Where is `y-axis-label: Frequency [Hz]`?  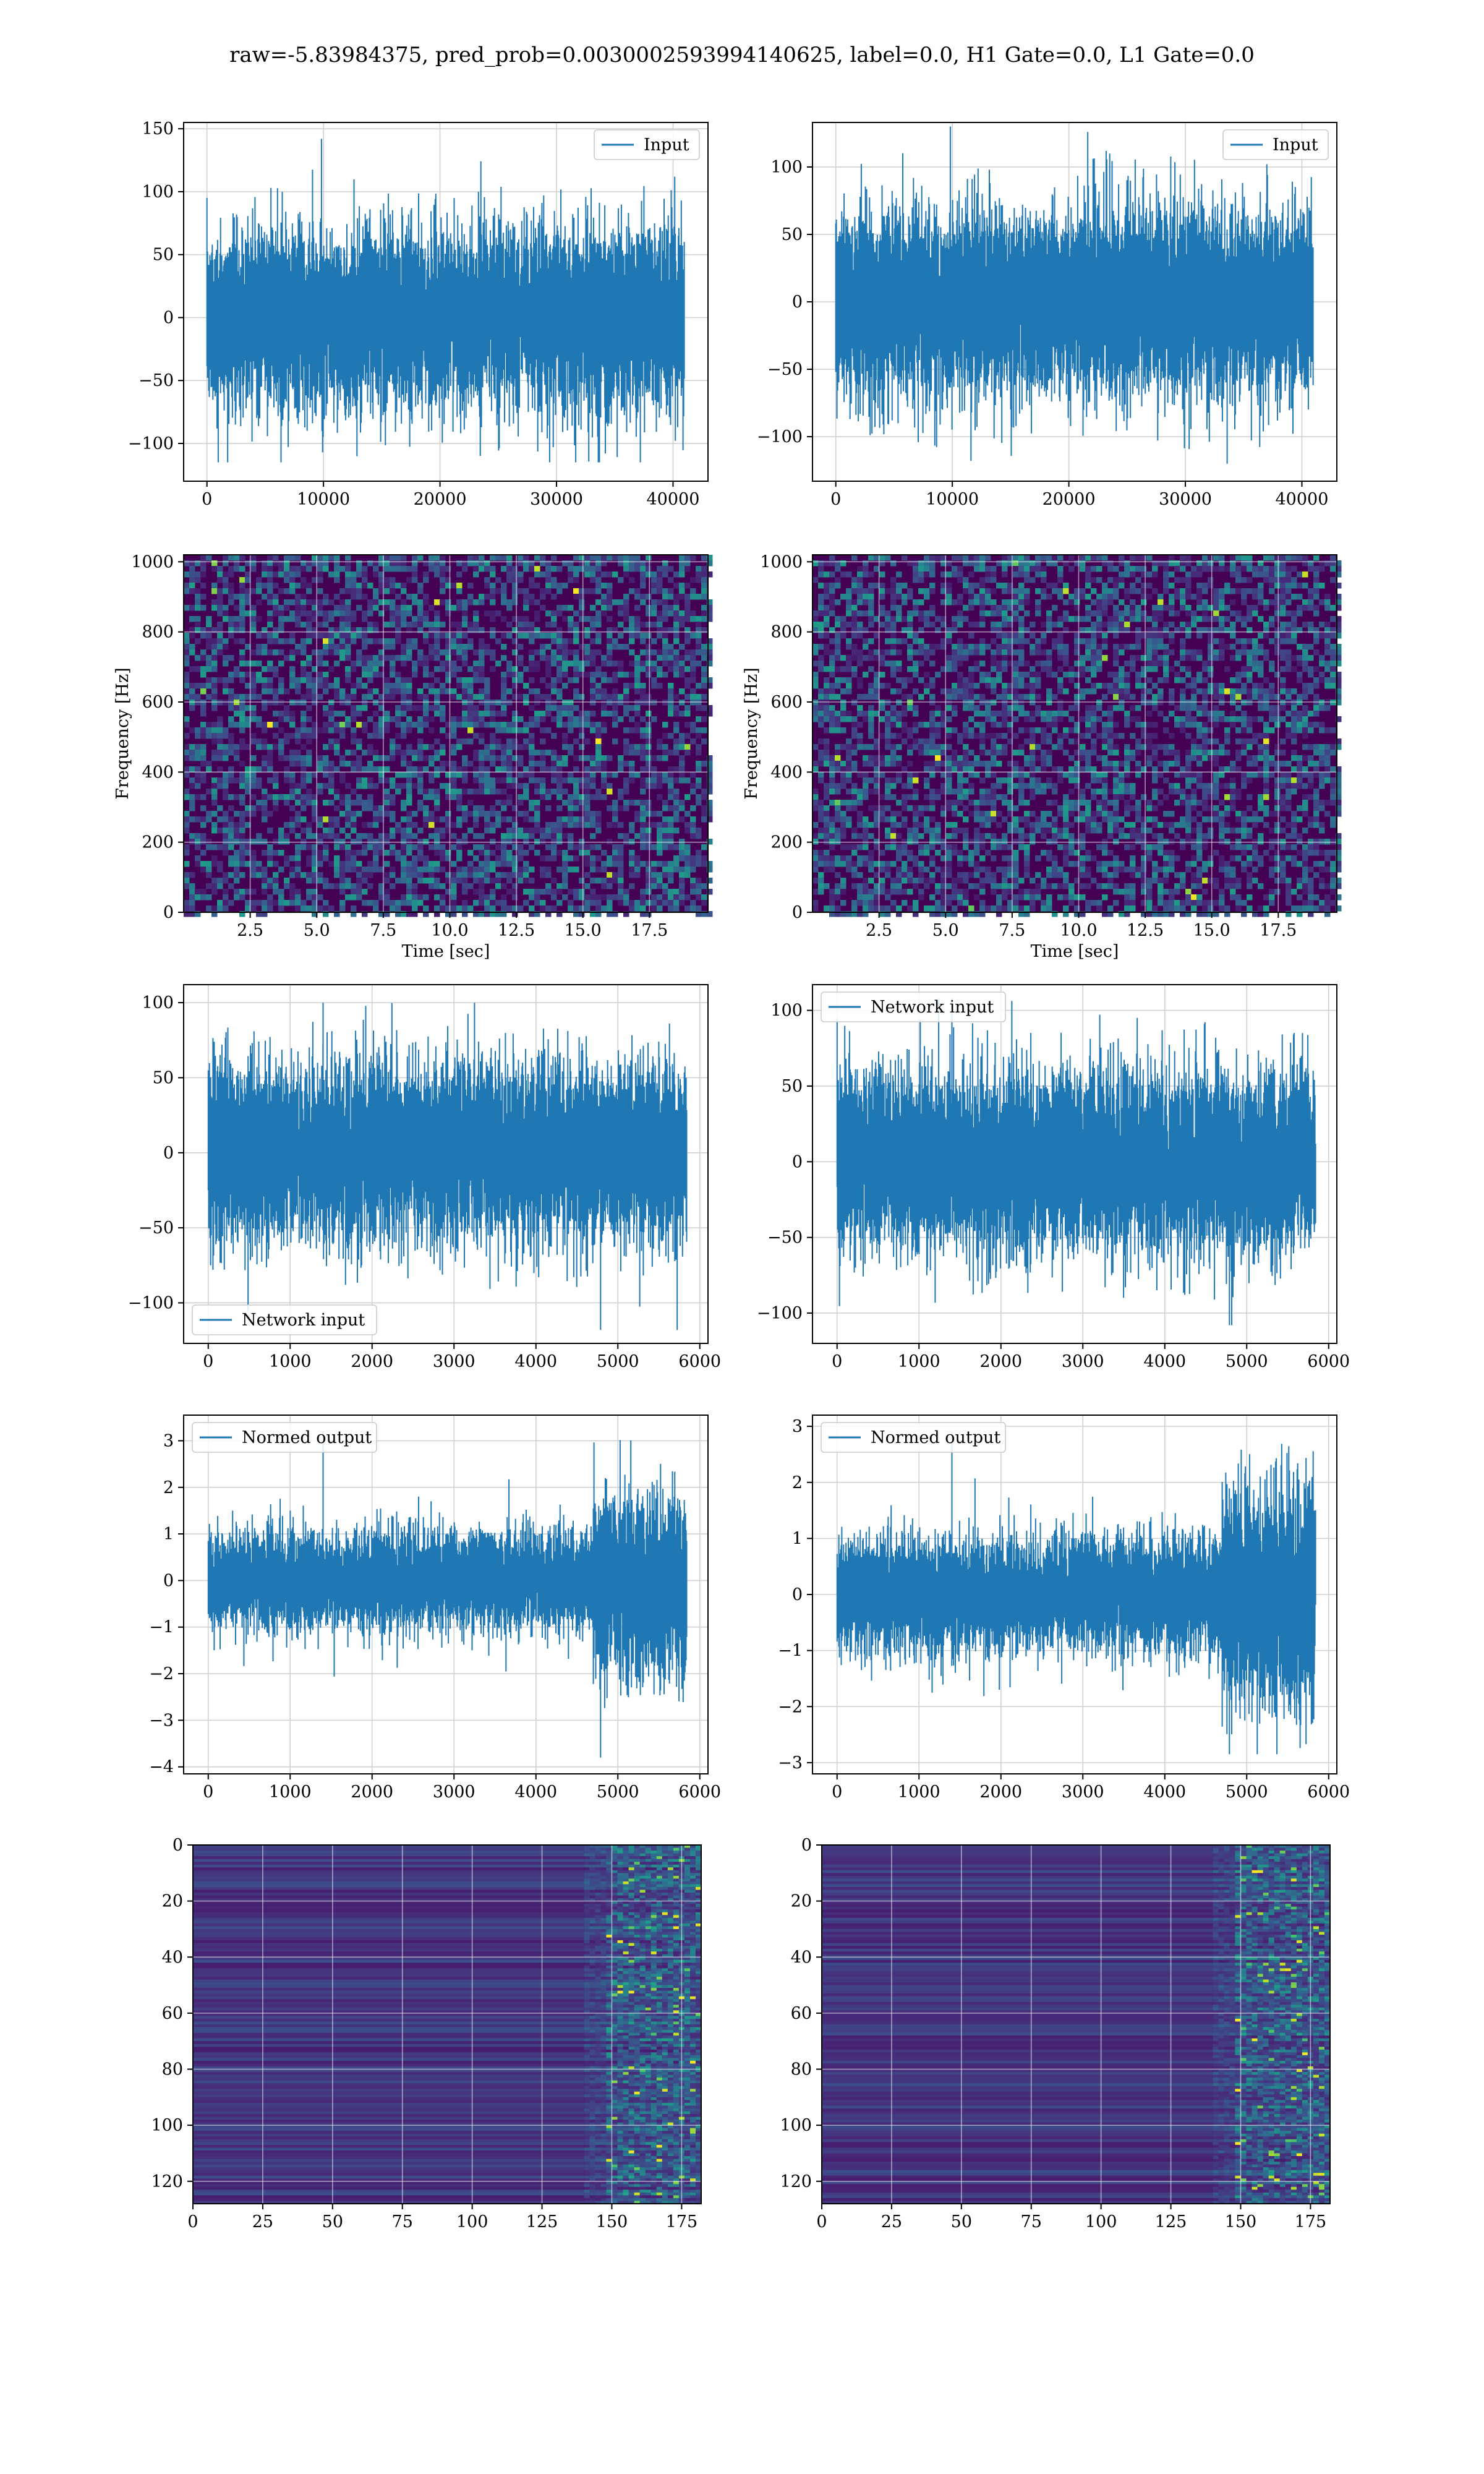
y-axis-label: Frequency [Hz] is located at coordinates (751, 733).